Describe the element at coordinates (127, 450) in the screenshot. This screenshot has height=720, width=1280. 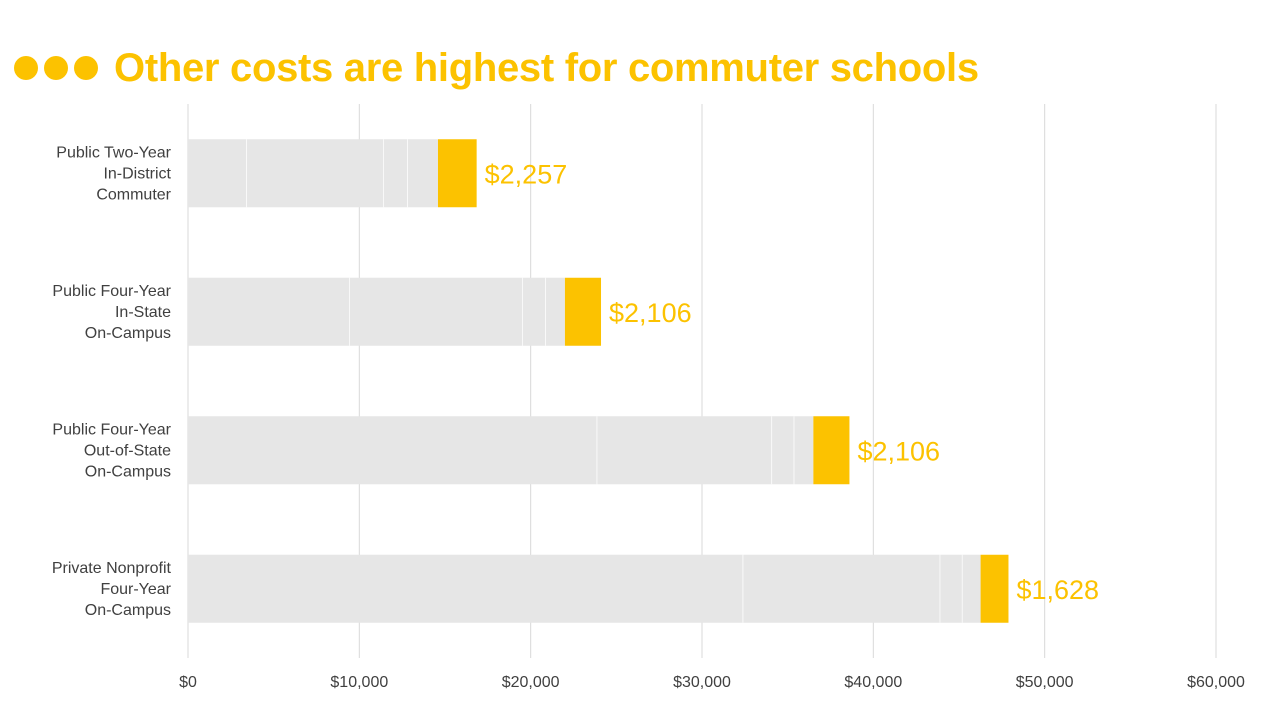
I see `category-label: Out-of-State` at that location.